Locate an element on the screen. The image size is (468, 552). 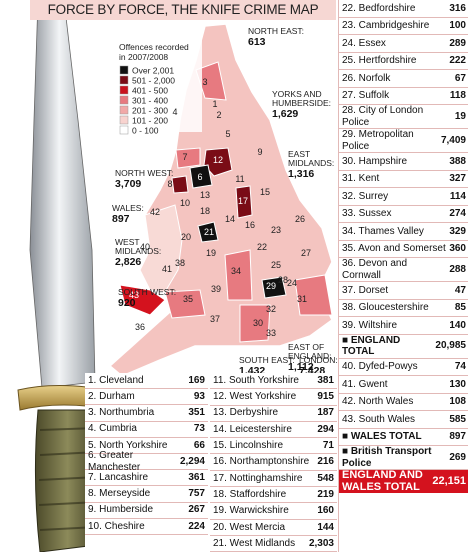
map-number: 28 is located at coordinates (283, 280).